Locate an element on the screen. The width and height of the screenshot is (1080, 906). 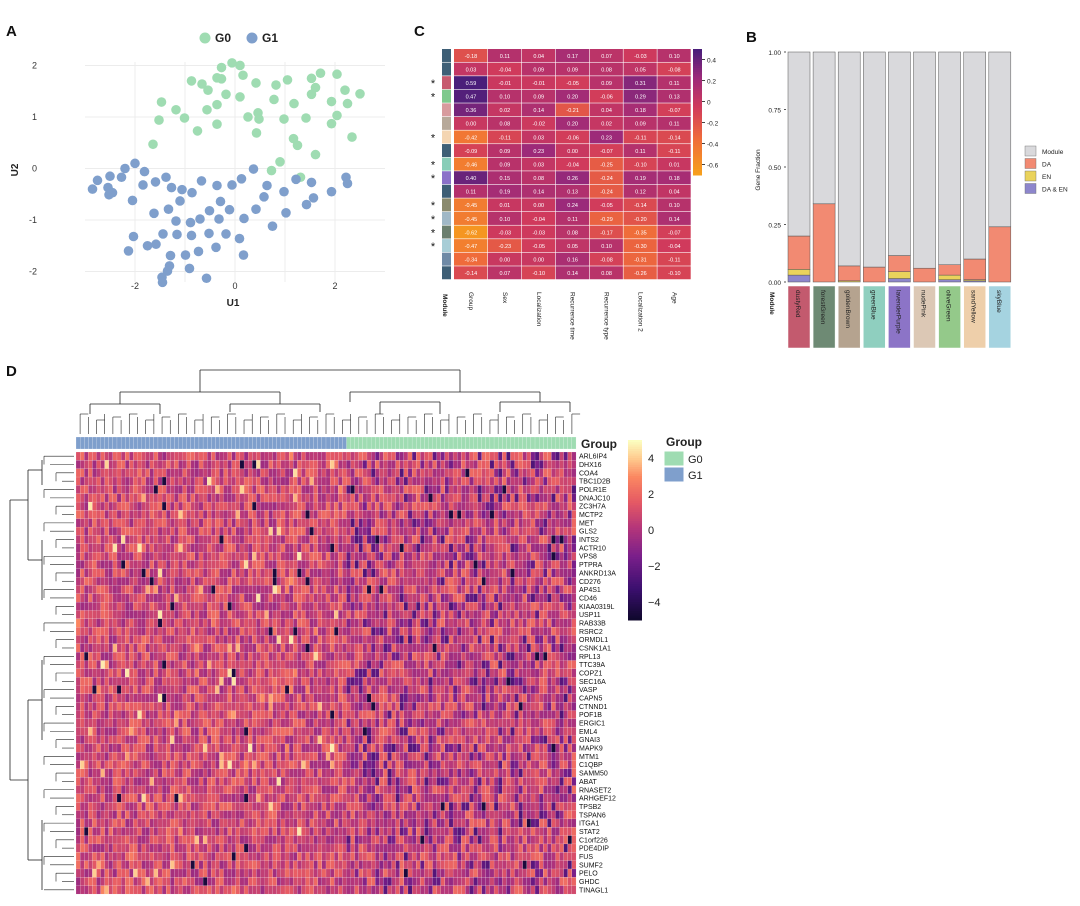
correlation-value: -0.25 is located at coordinates (606, 165).